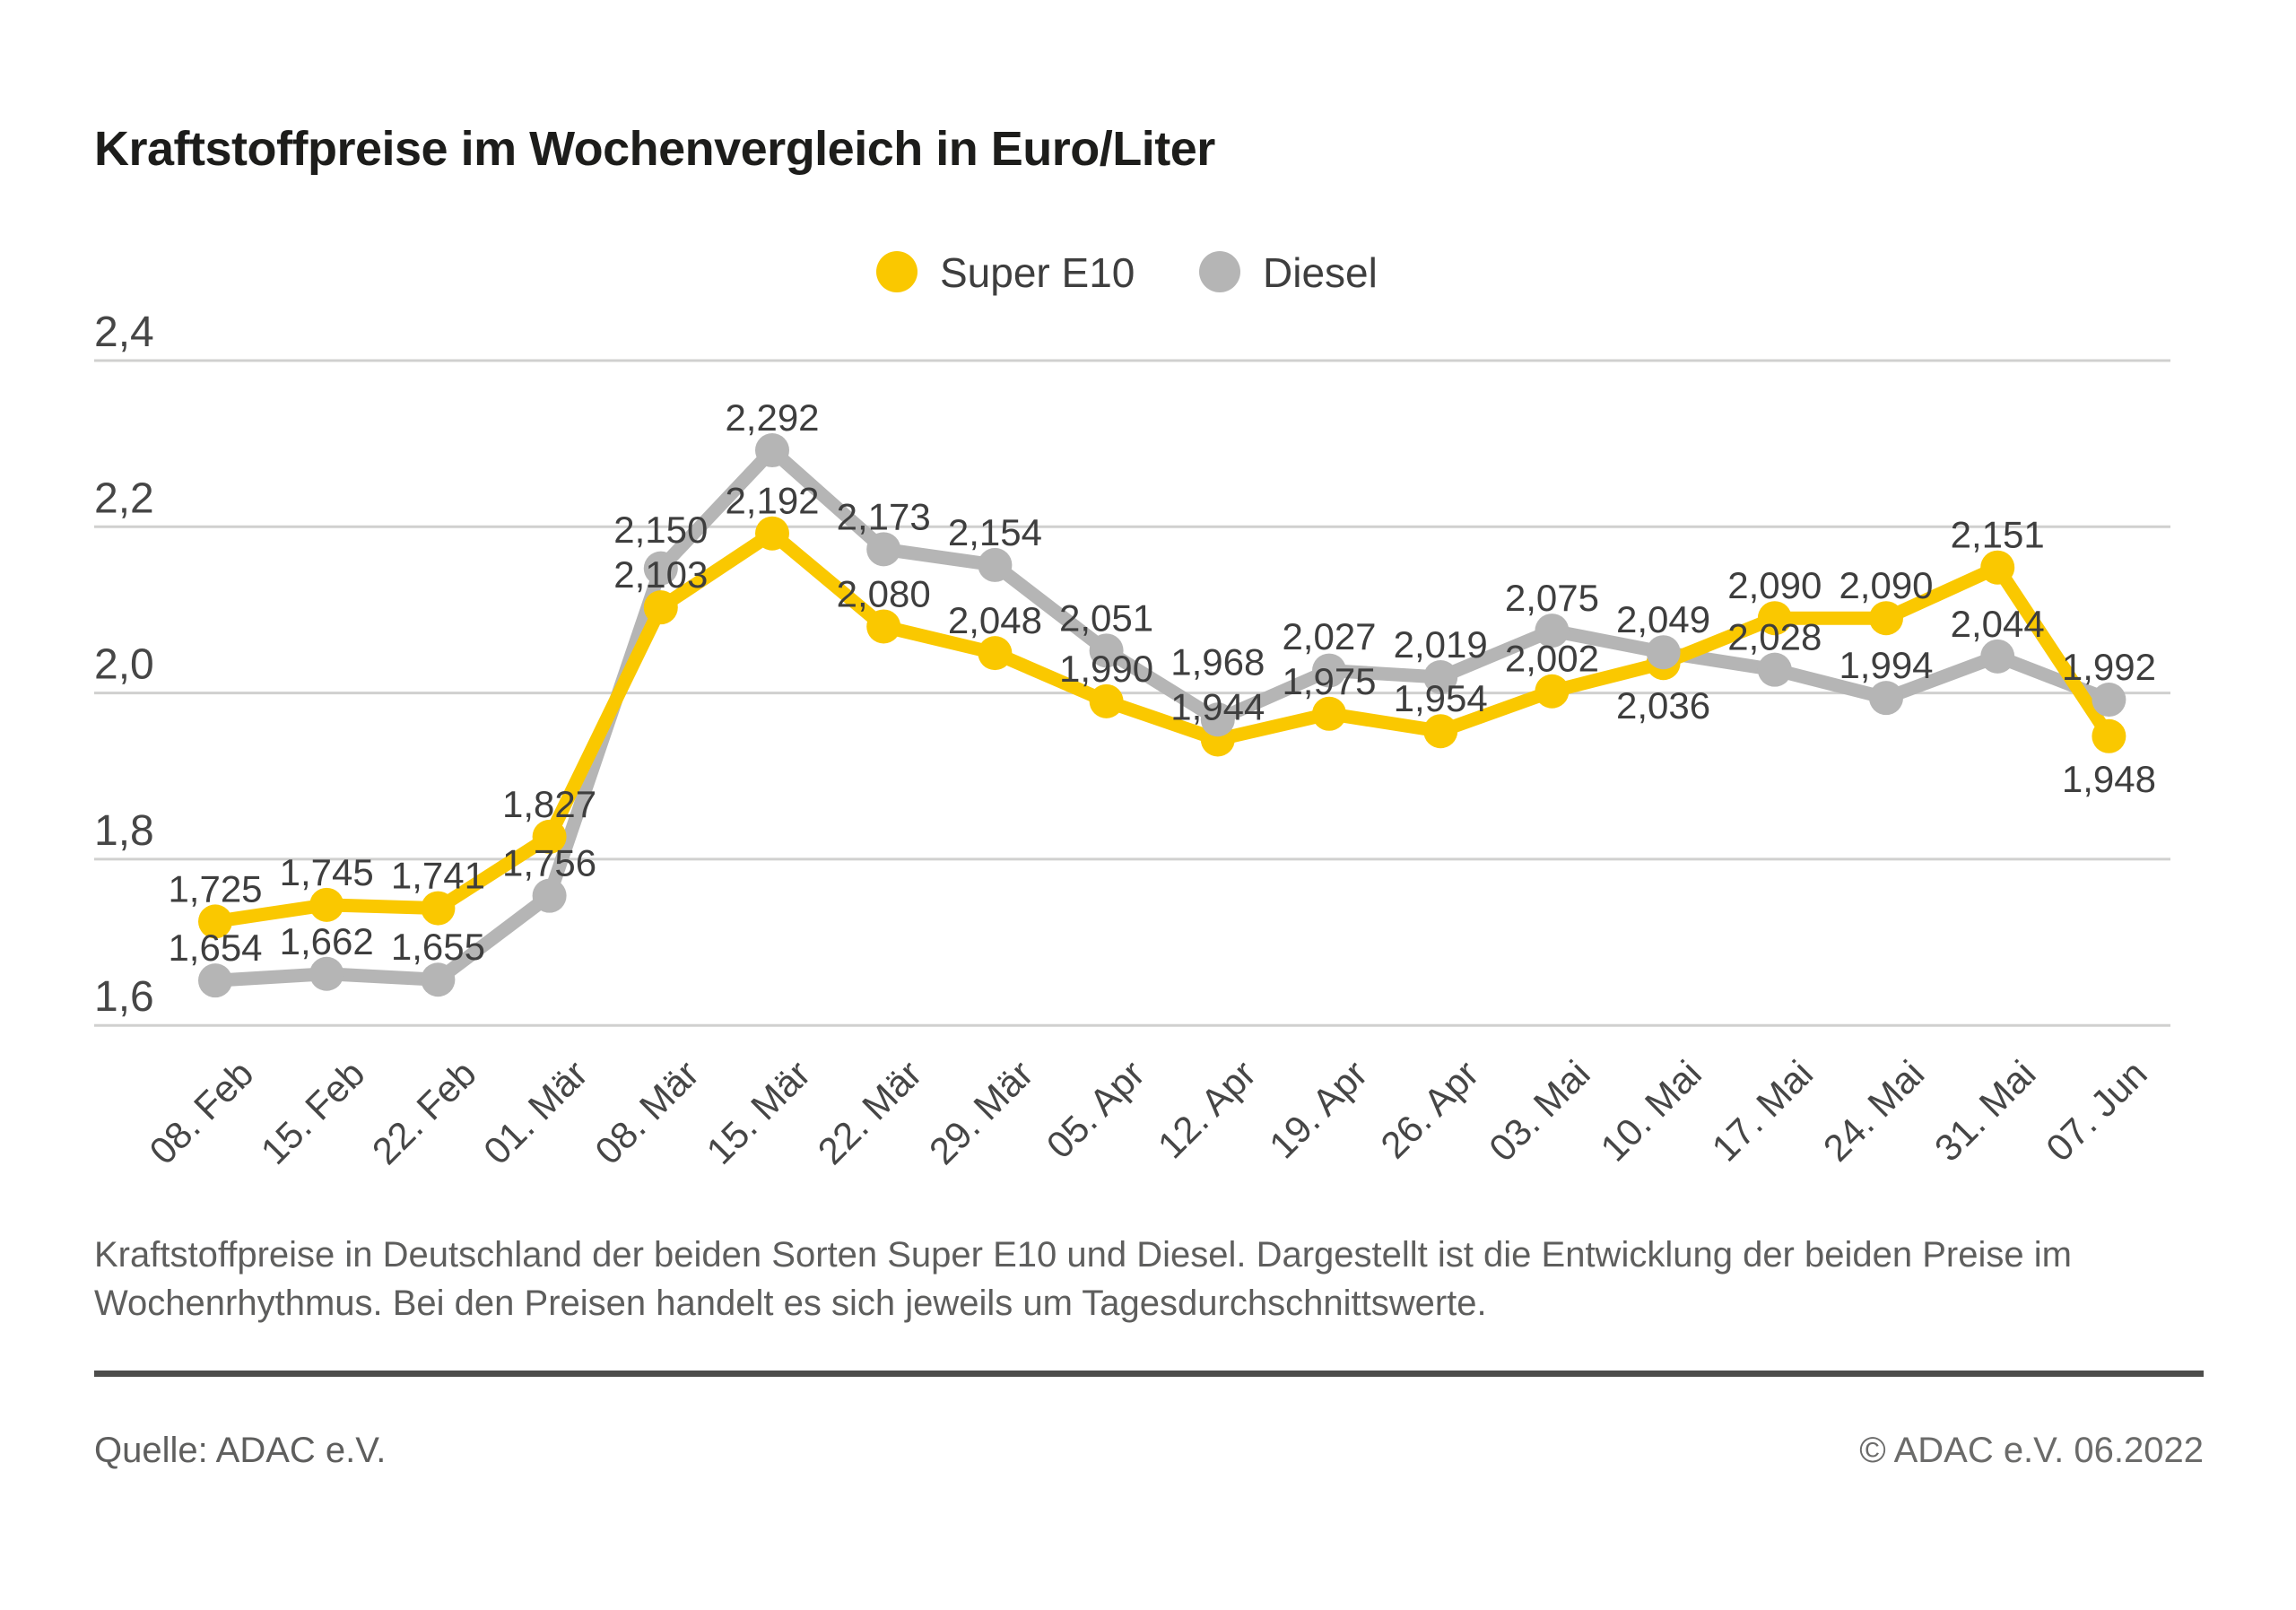 This screenshot has height=1610, width=2296. Describe the element at coordinates (1998, 535) in the screenshot. I see `data-label-super-e10: 2,151` at that location.